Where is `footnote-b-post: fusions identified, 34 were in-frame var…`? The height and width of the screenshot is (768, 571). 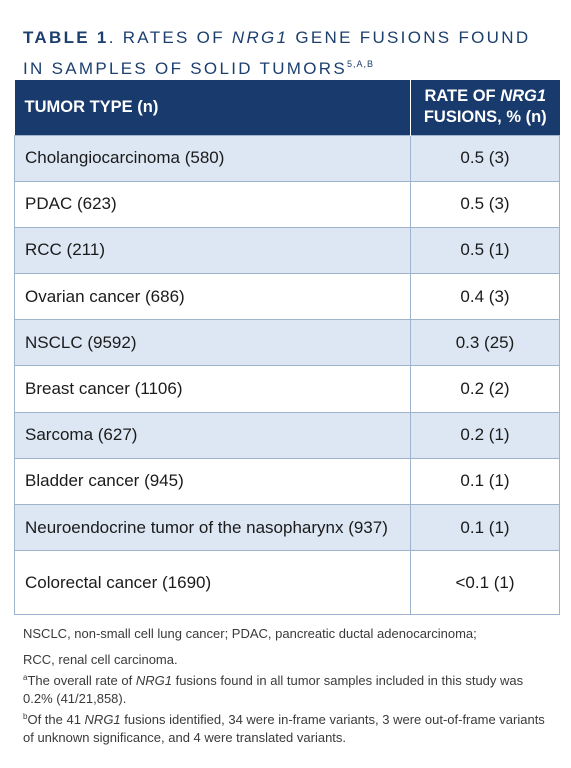 footnote-b-post: fusions identified, 34 were in-frame var… is located at coordinates (284, 728).